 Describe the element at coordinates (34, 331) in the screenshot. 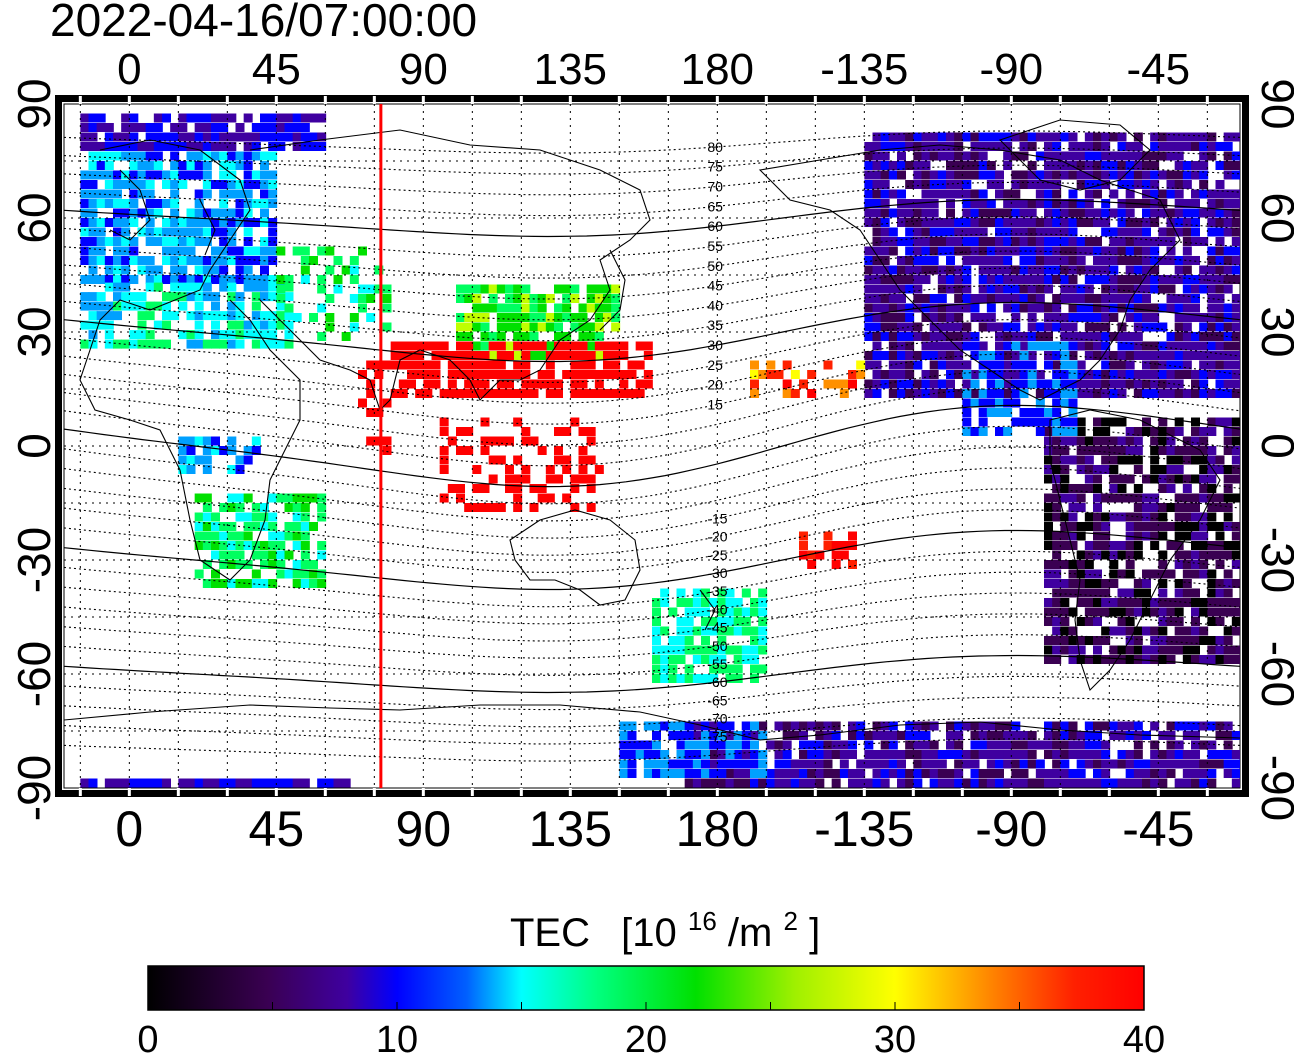

I see `left-lat-tick-label: 30` at that location.